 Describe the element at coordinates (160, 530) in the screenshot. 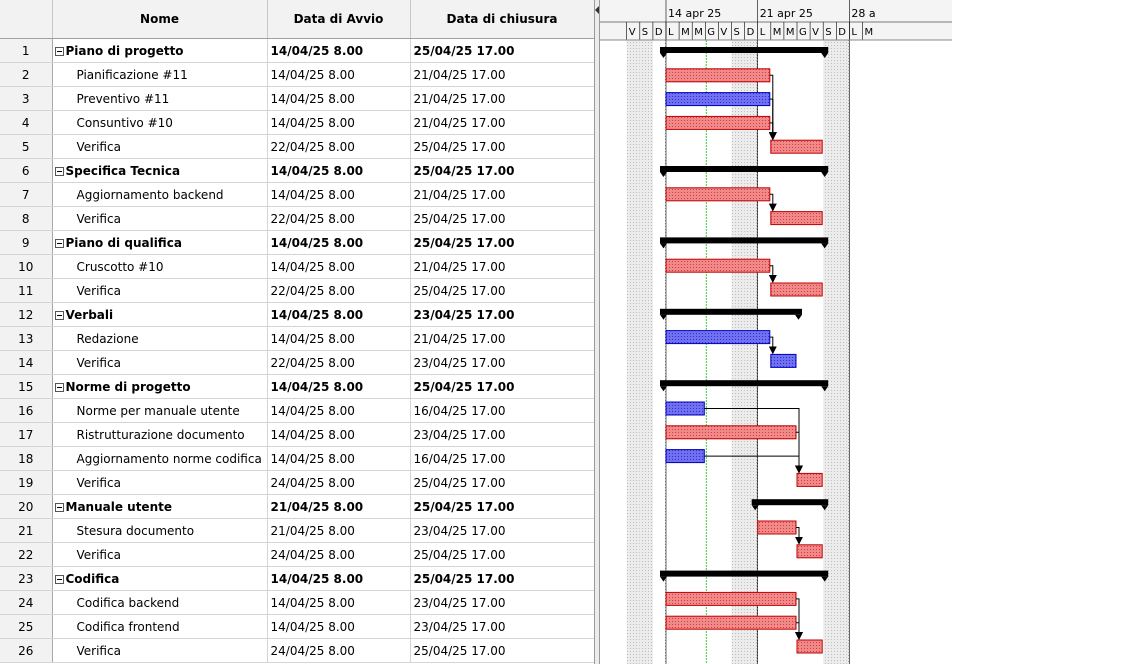

I see `task-name-cell: Stesura documento` at that location.